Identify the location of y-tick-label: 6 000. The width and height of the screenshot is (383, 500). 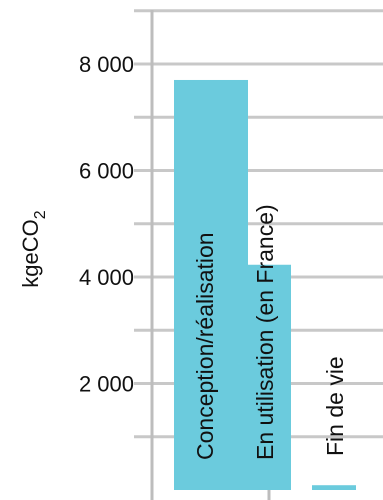
(106, 171).